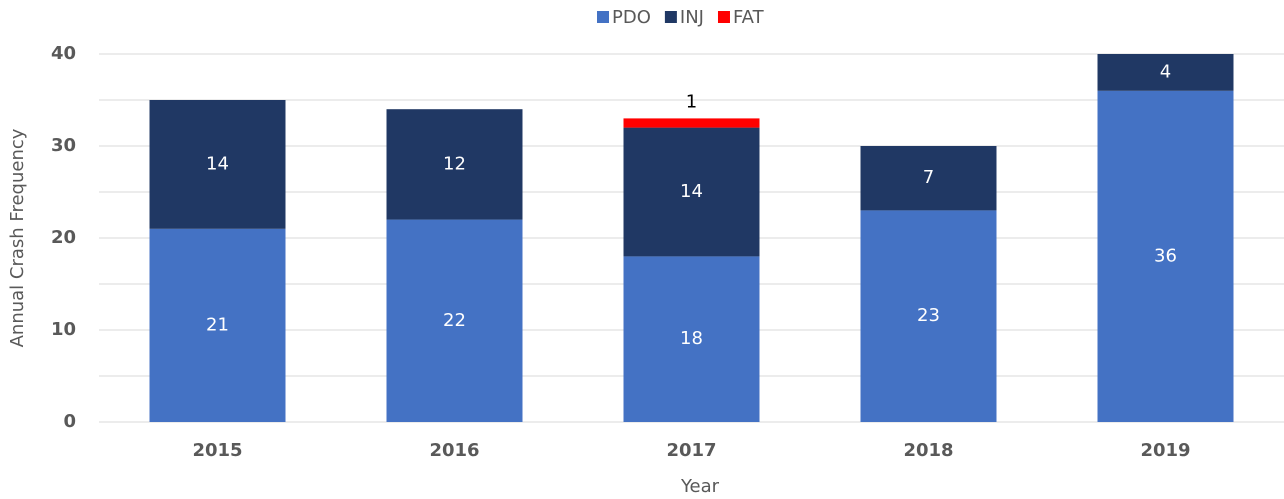 The image size is (1284, 499). Describe the element at coordinates (69, 421) in the screenshot. I see `y-tick-label: 0` at that location.